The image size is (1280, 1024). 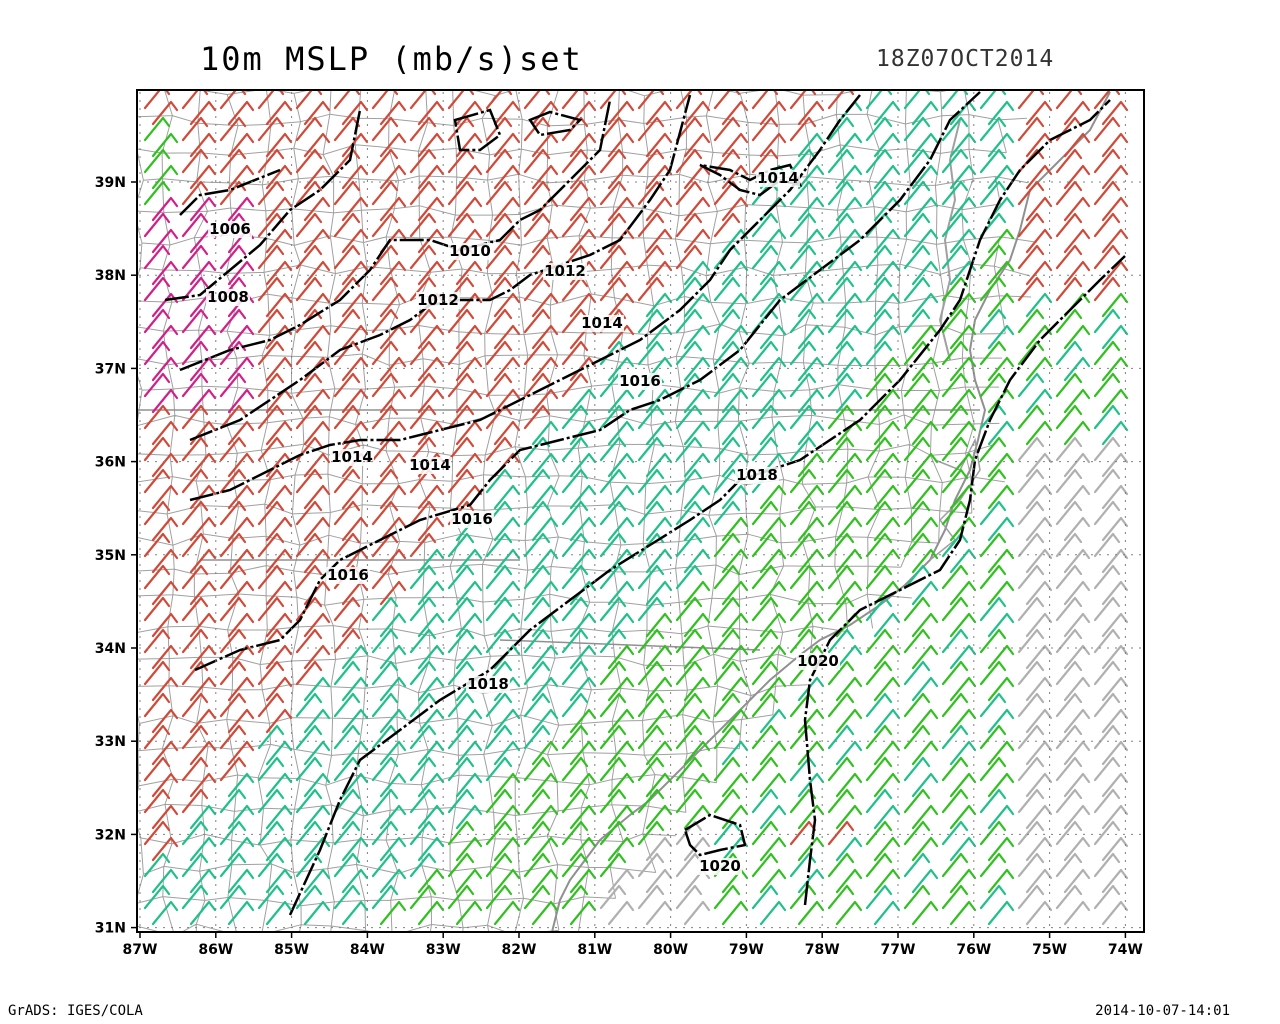 I want to click on lat-tick-label: 32N, so click(x=110, y=835).